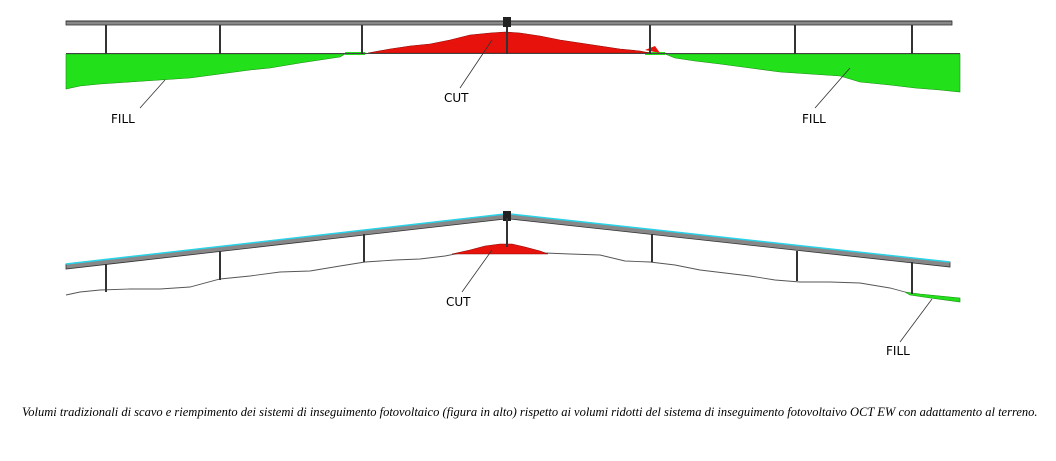 Image resolution: width=1056 pixels, height=461 pixels. Describe the element at coordinates (123, 119) in the screenshot. I see `top-fill-left-label: FILL` at that location.